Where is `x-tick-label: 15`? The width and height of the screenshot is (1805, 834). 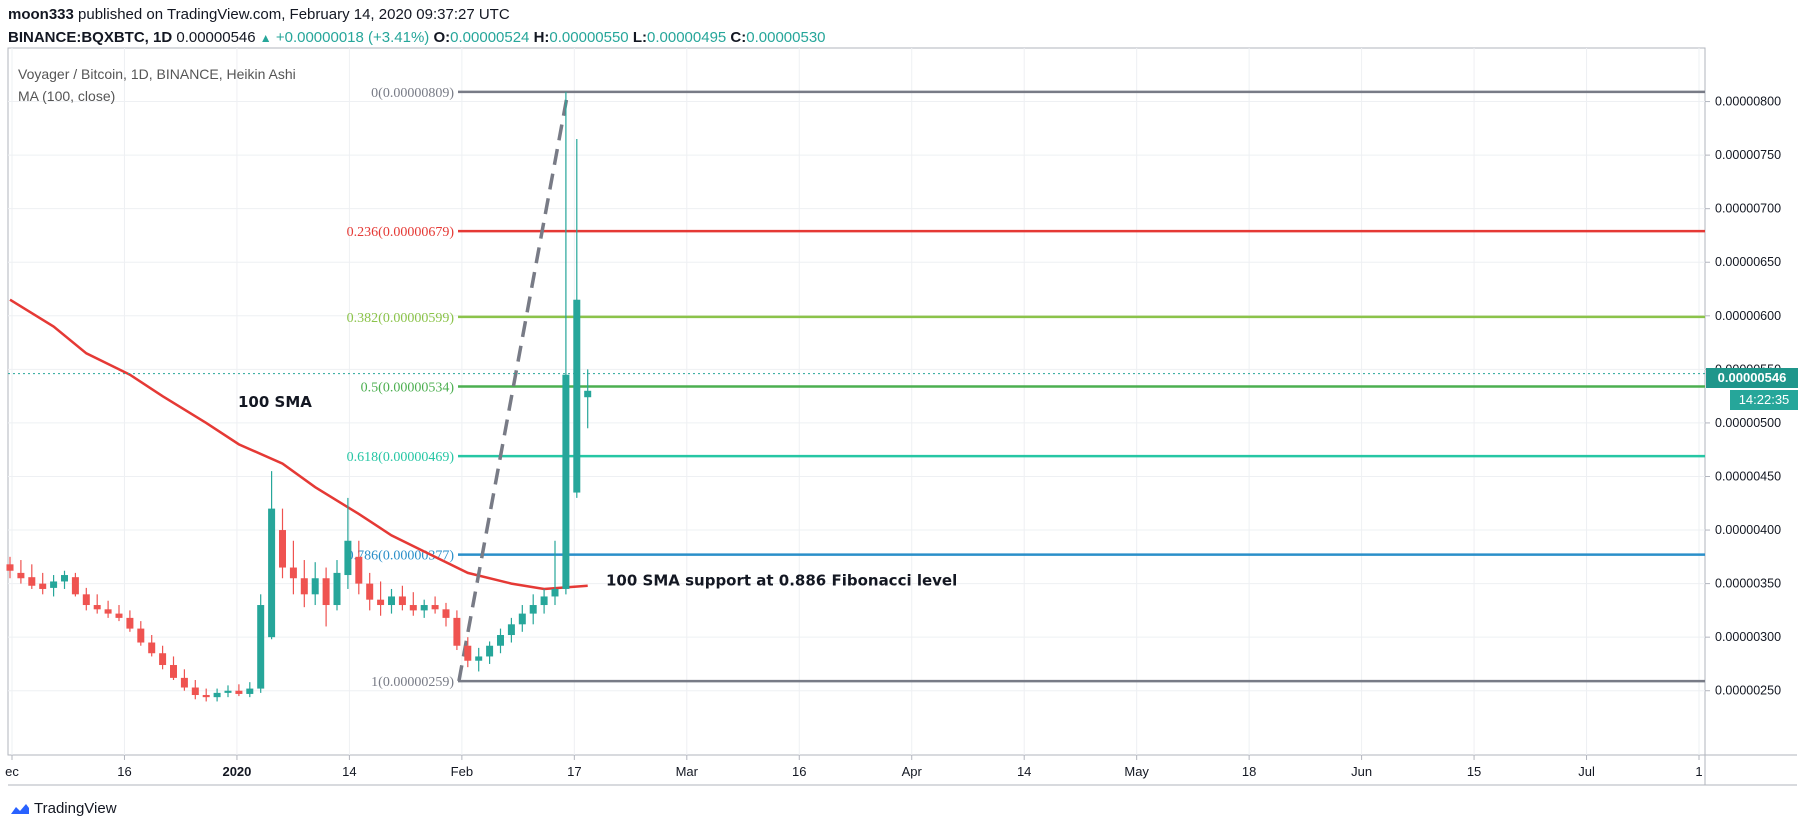 x-tick-label: 15 is located at coordinates (1474, 771).